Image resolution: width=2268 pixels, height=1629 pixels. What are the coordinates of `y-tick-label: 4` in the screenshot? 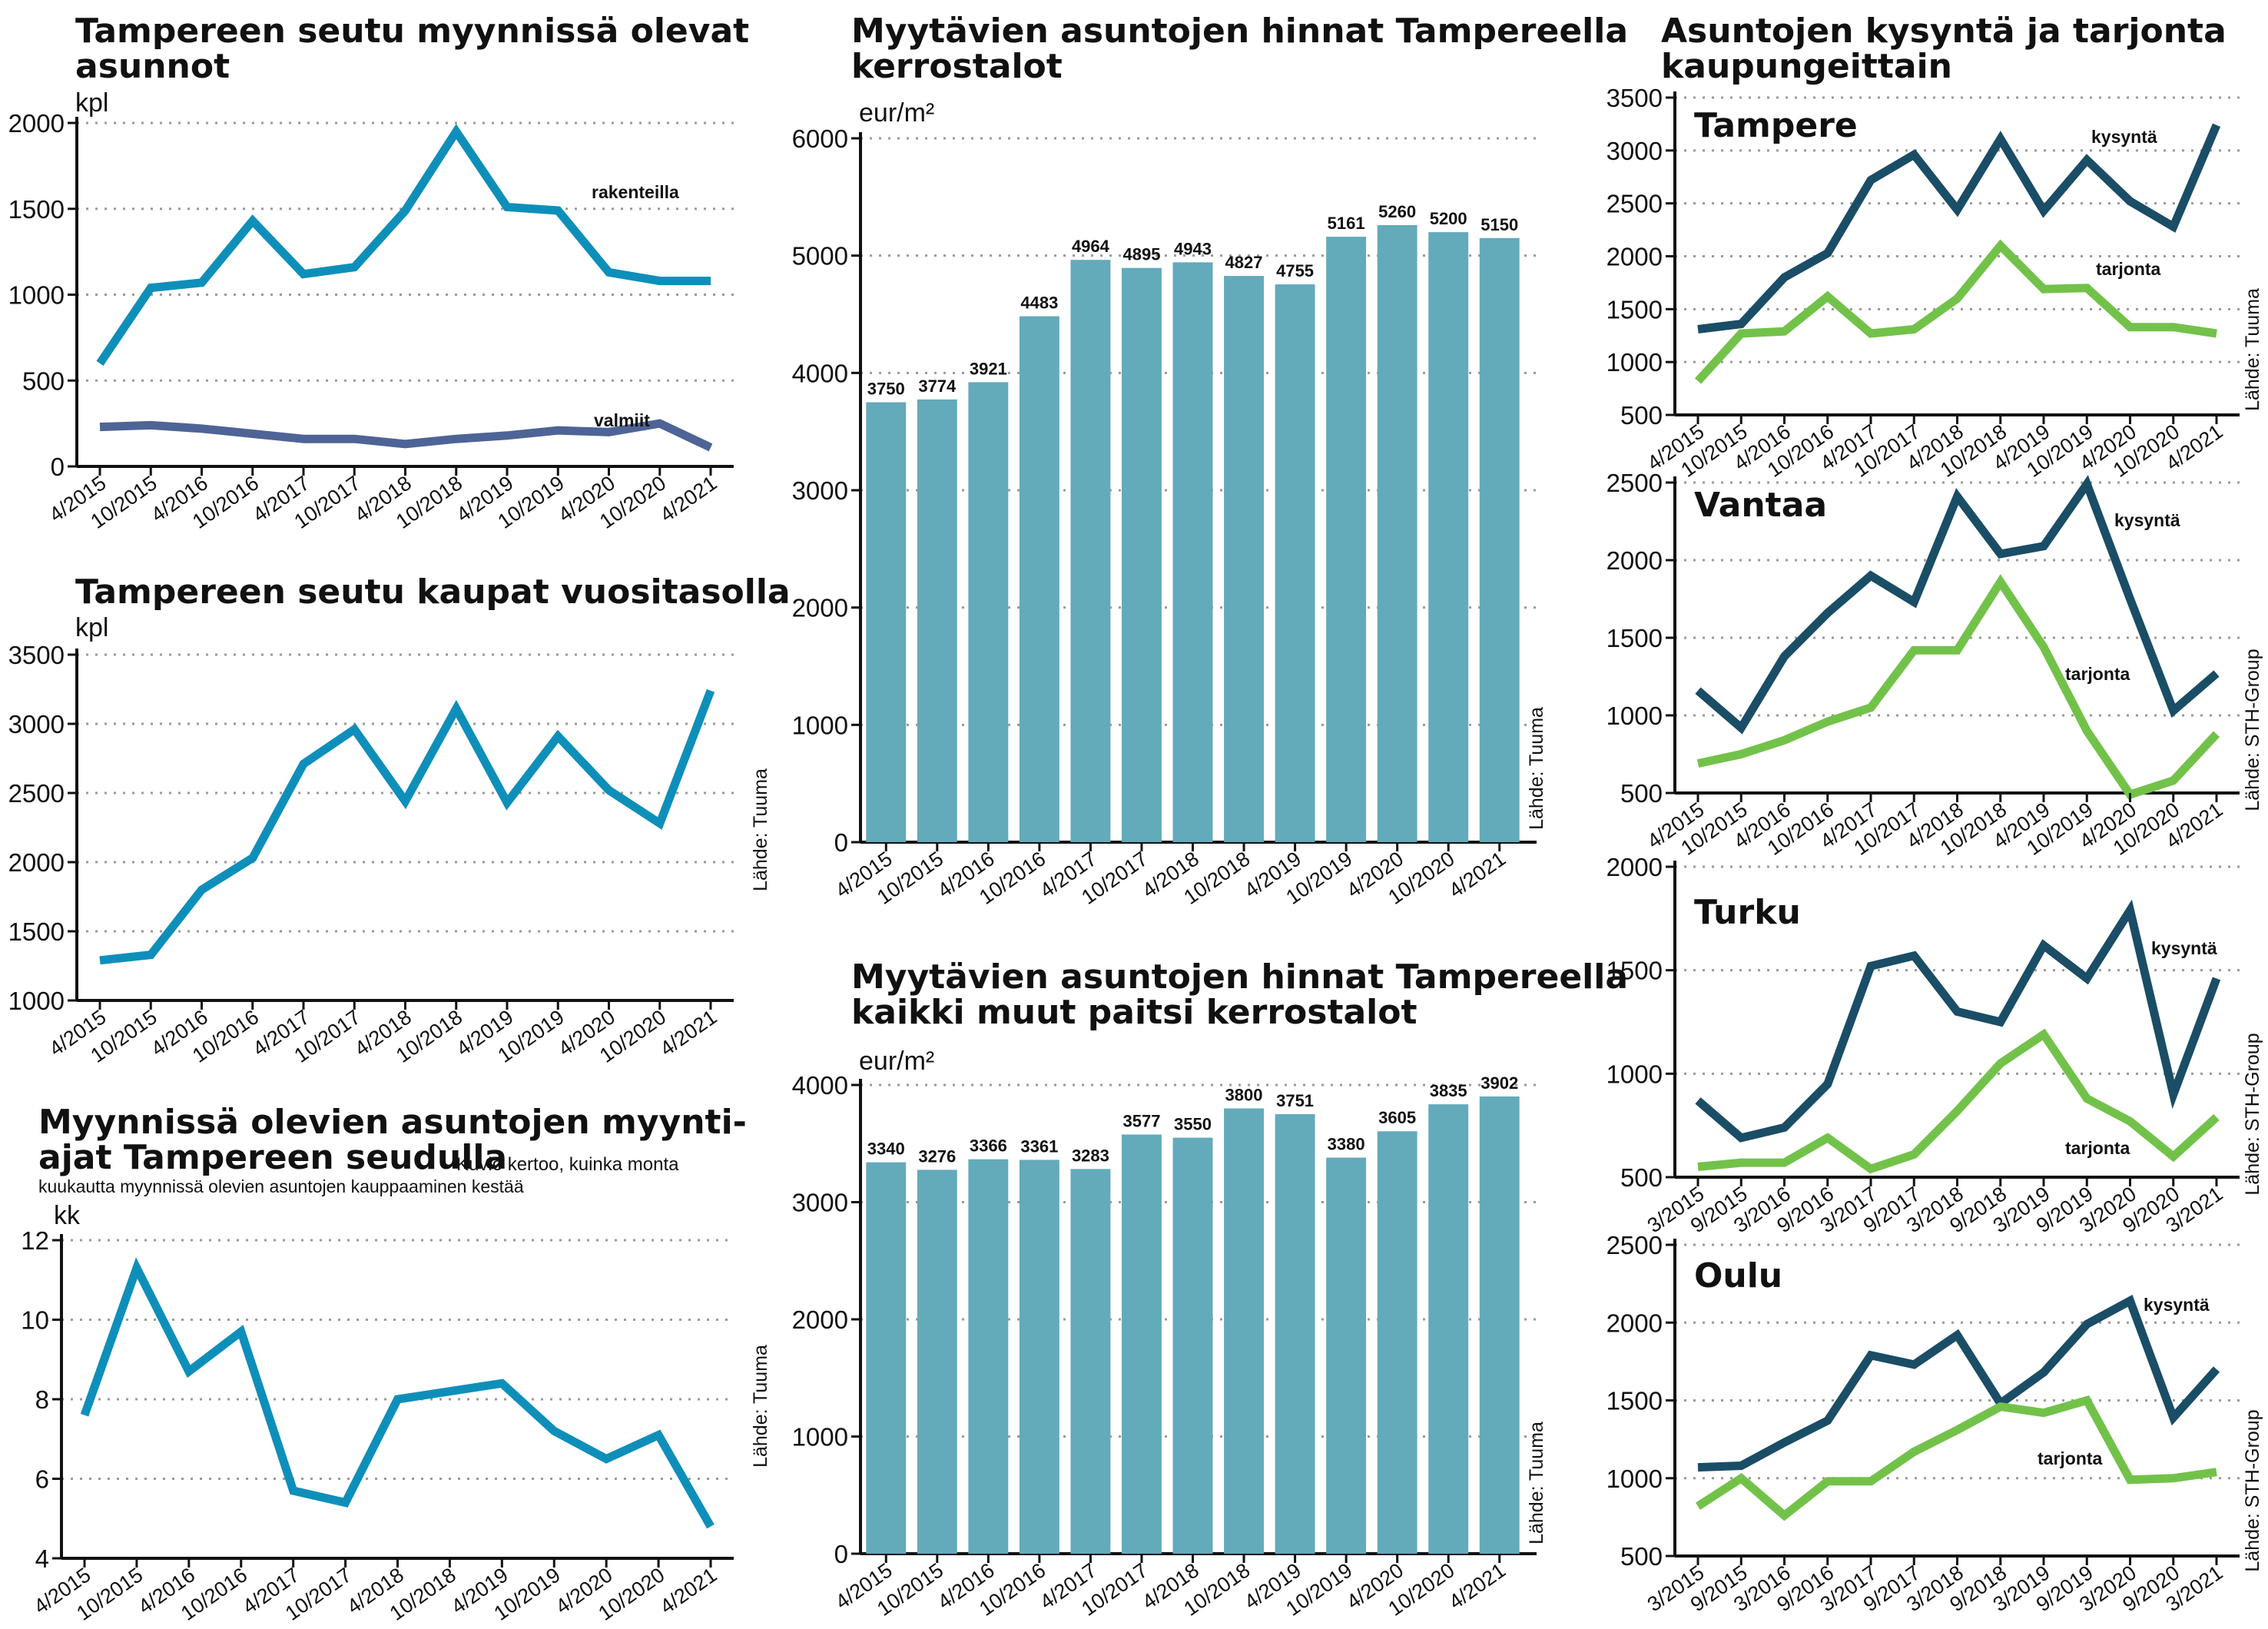 It's located at (42, 1558).